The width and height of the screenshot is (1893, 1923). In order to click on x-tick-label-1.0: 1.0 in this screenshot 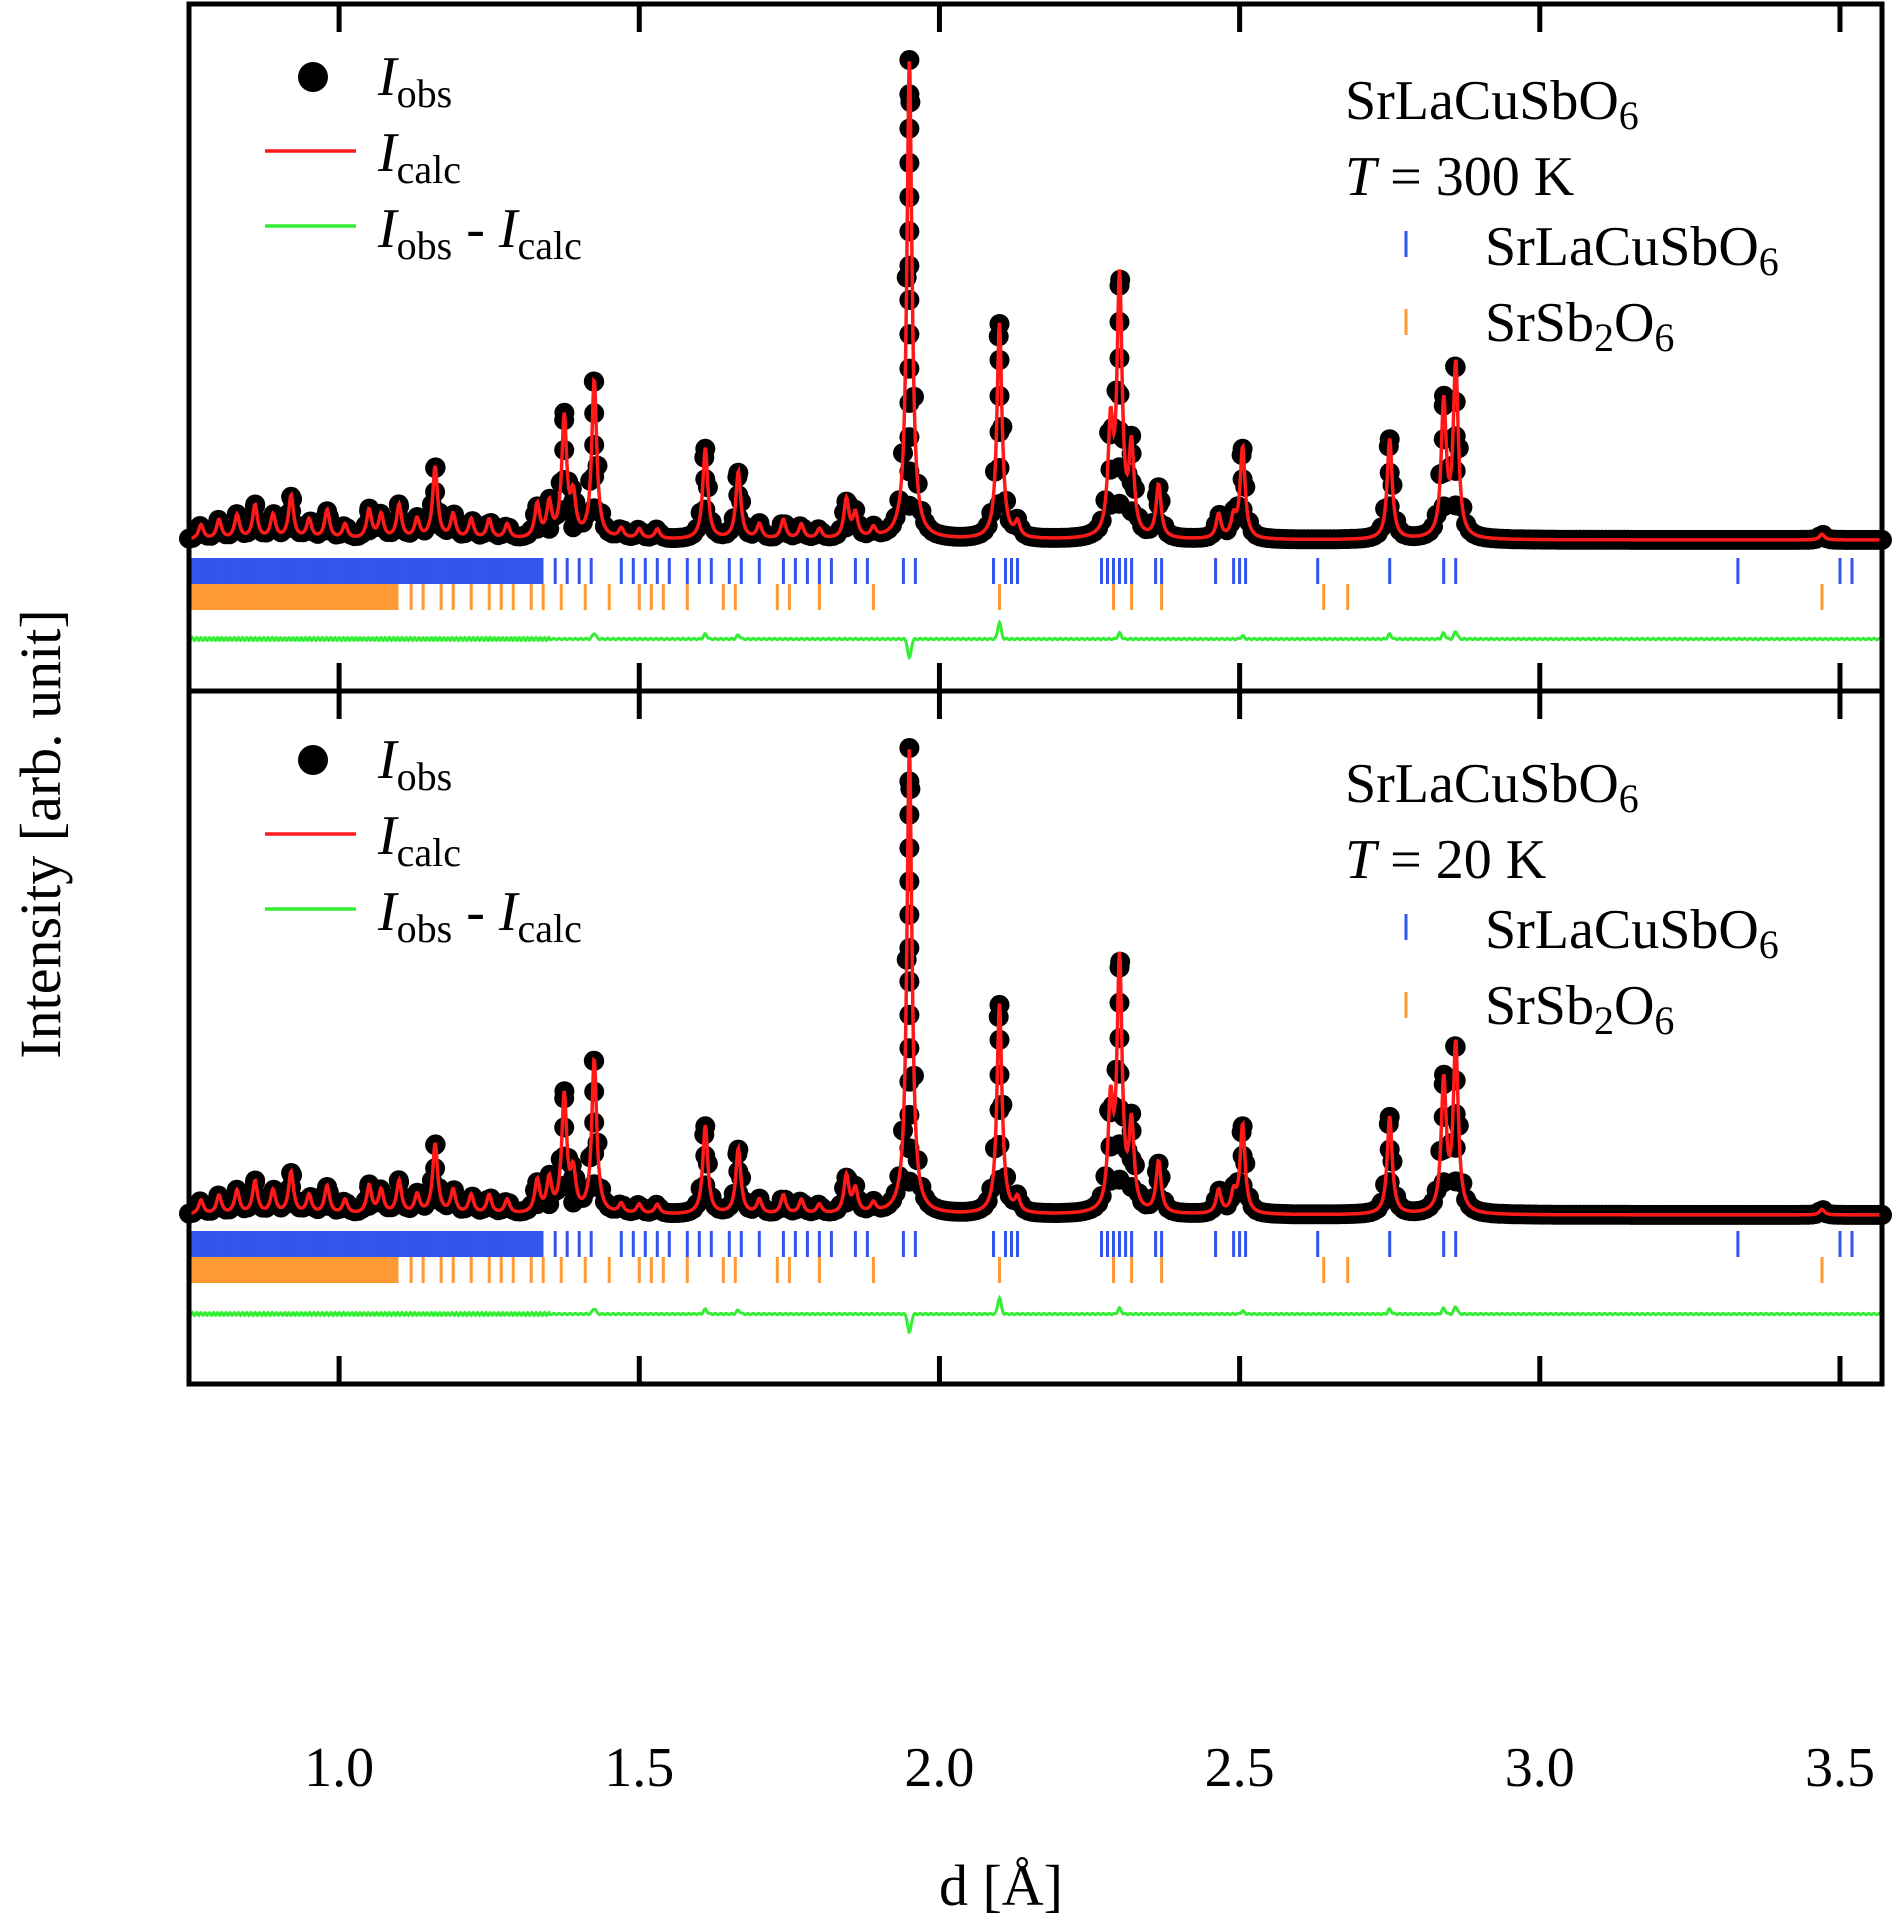, I will do `click(339, 1768)`.